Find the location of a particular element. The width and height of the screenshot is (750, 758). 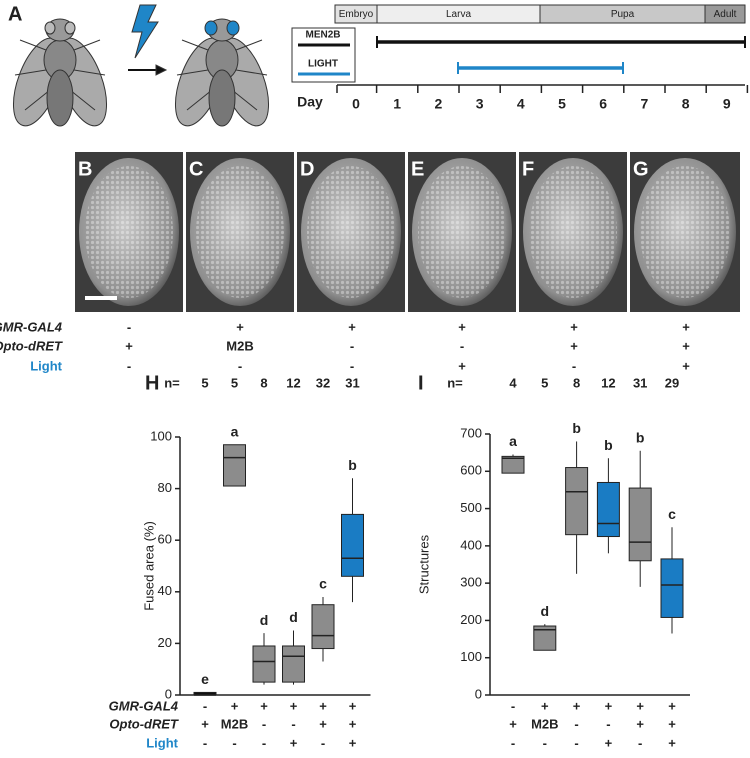

day-label: 4 is located at coordinates (521, 104).